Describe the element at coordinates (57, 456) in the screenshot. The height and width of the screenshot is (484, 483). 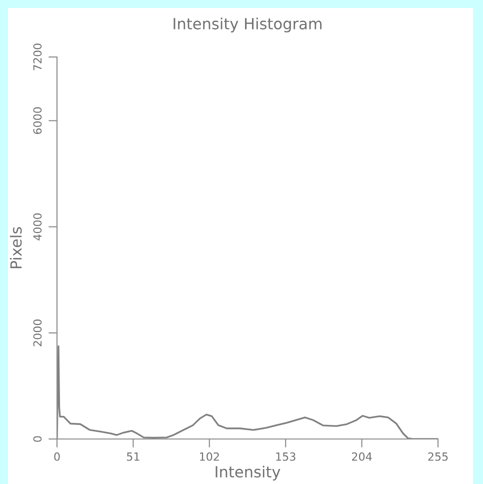
I see `x-tick-label: 0` at that location.